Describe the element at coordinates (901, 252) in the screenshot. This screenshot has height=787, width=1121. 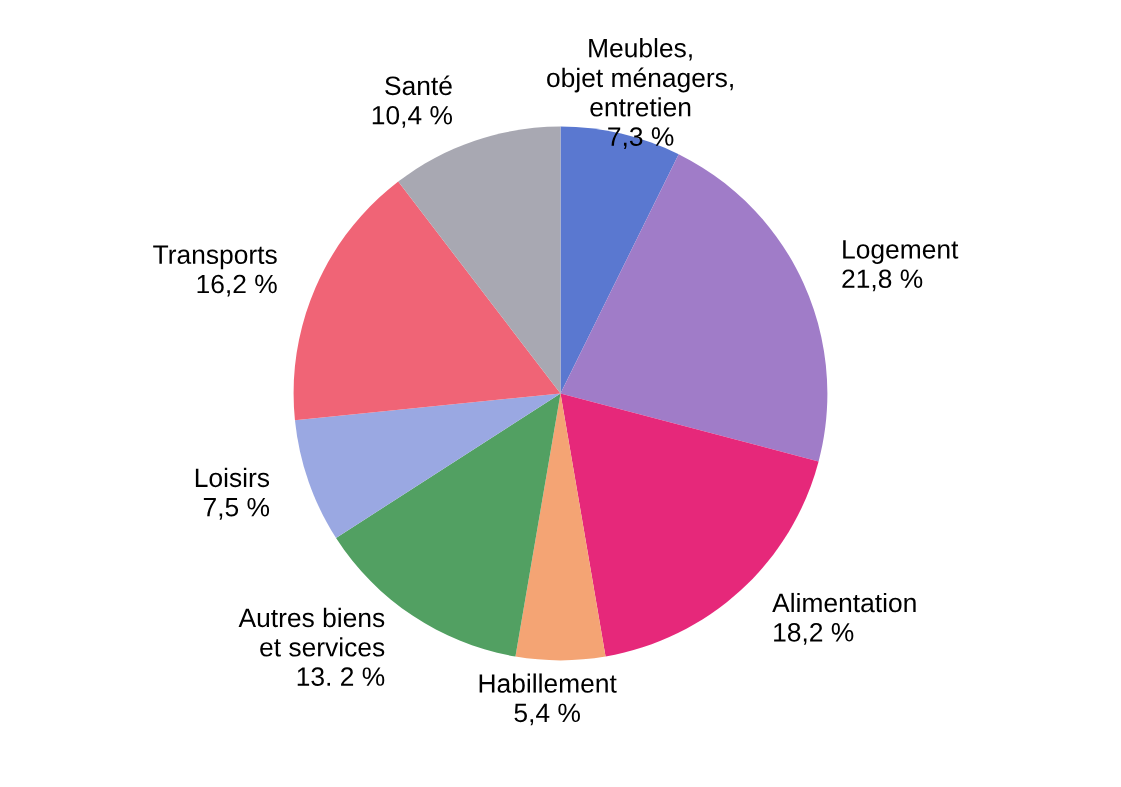
I see `slice-label: Logement` at that location.